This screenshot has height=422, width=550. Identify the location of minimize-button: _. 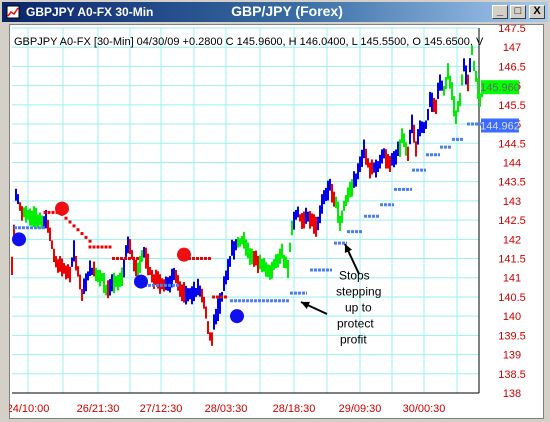
(500, 12).